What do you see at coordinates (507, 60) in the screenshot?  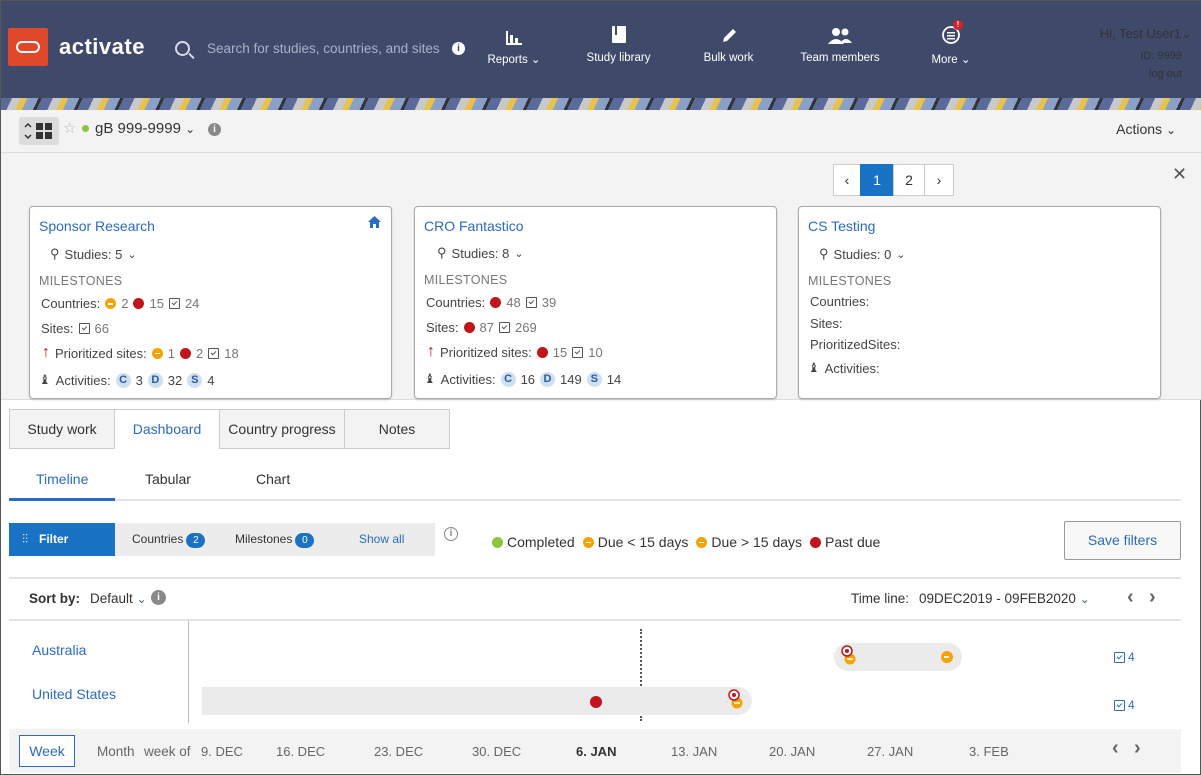 I see `nav-reports-label: Reports` at bounding box center [507, 60].